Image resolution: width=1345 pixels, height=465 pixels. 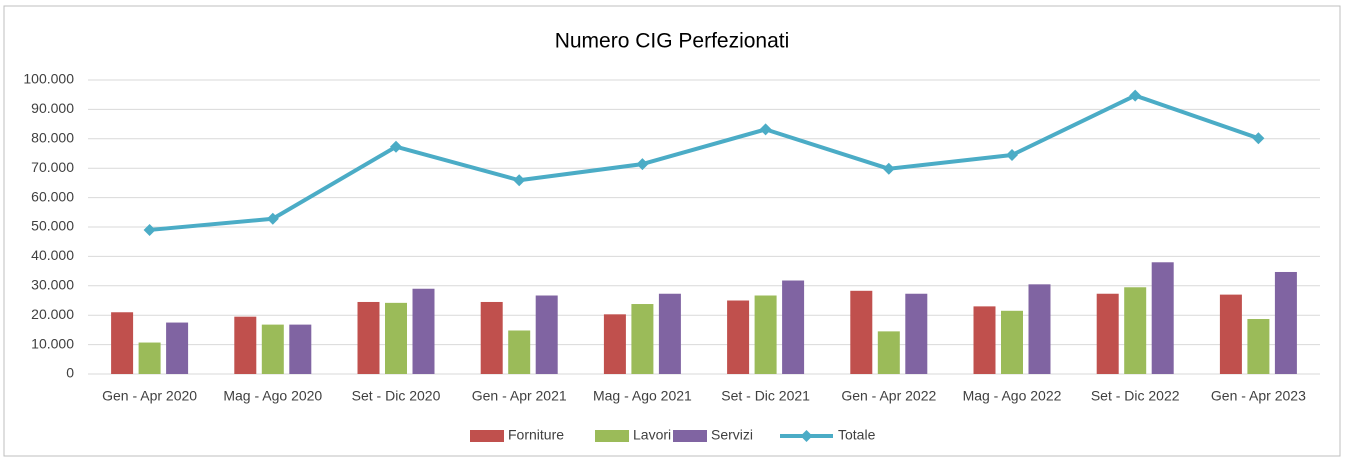 I want to click on y-tick-label: 60.000, so click(x=52, y=196).